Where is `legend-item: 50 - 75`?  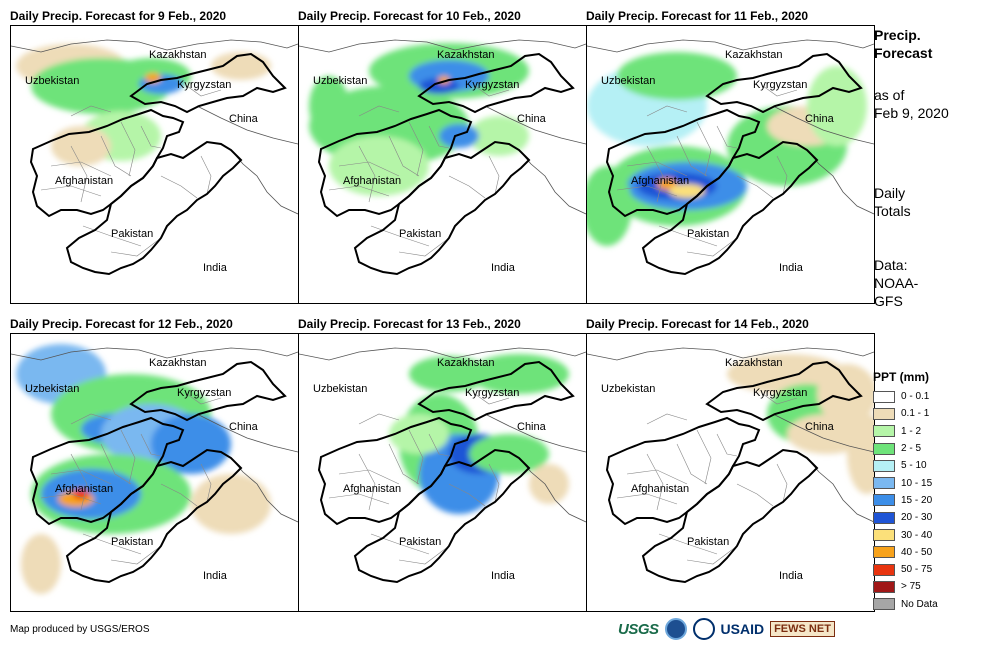 legend-item: 50 - 75 is located at coordinates (905, 569).